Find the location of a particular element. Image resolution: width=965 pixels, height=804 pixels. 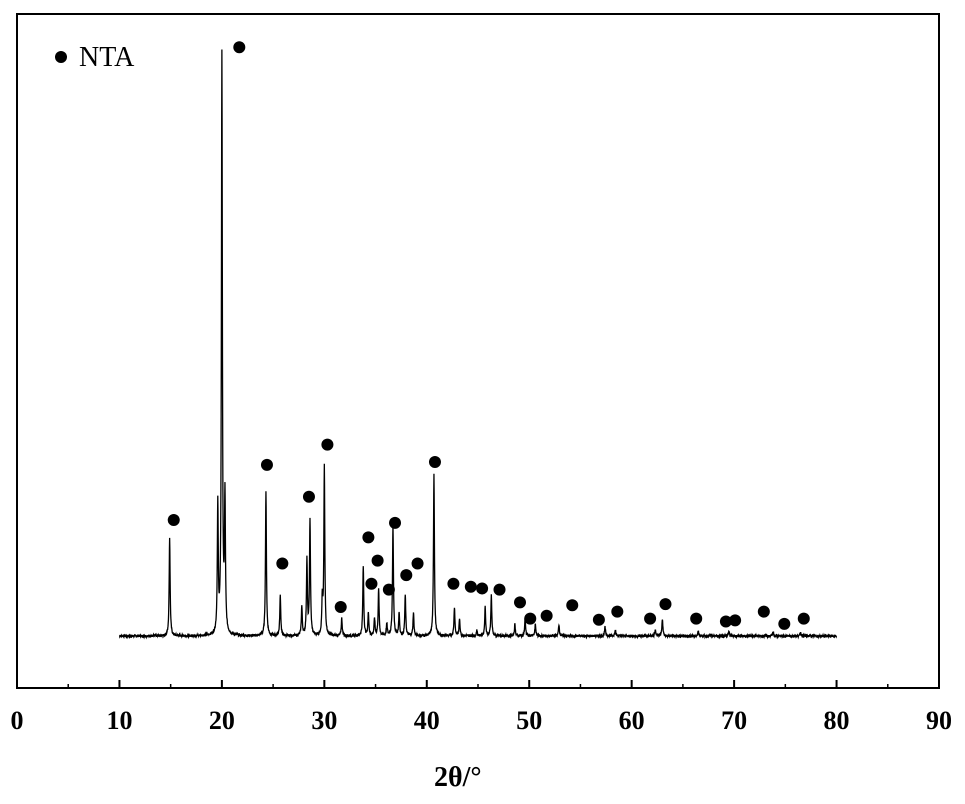

x-tick-label: 30 is located at coordinates (324, 720).